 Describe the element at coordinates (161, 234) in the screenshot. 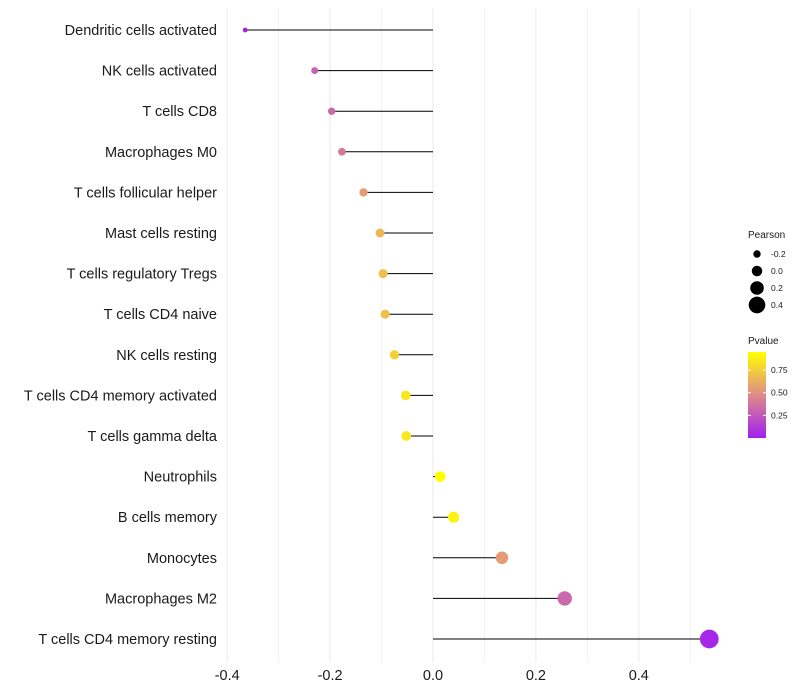

I see `category-label: Mast cells resting` at that location.